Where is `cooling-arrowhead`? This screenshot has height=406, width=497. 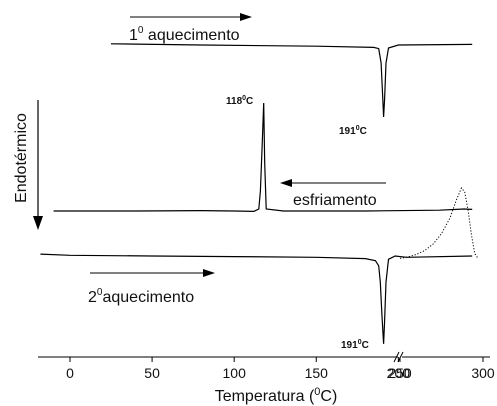
cooling-arrowhead is located at coordinates (286, 183).